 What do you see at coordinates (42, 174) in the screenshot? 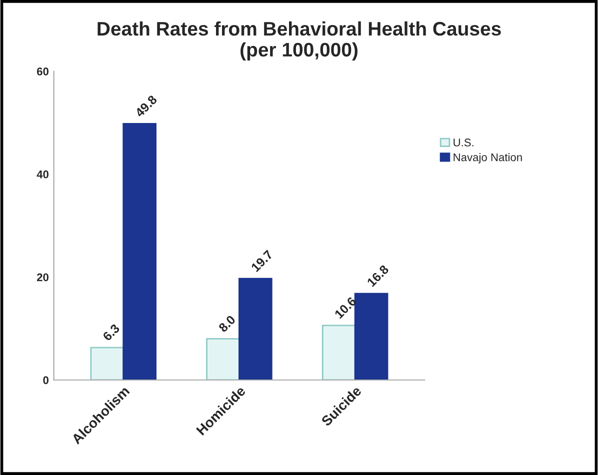
I see `y-tick-label: 40` at bounding box center [42, 174].